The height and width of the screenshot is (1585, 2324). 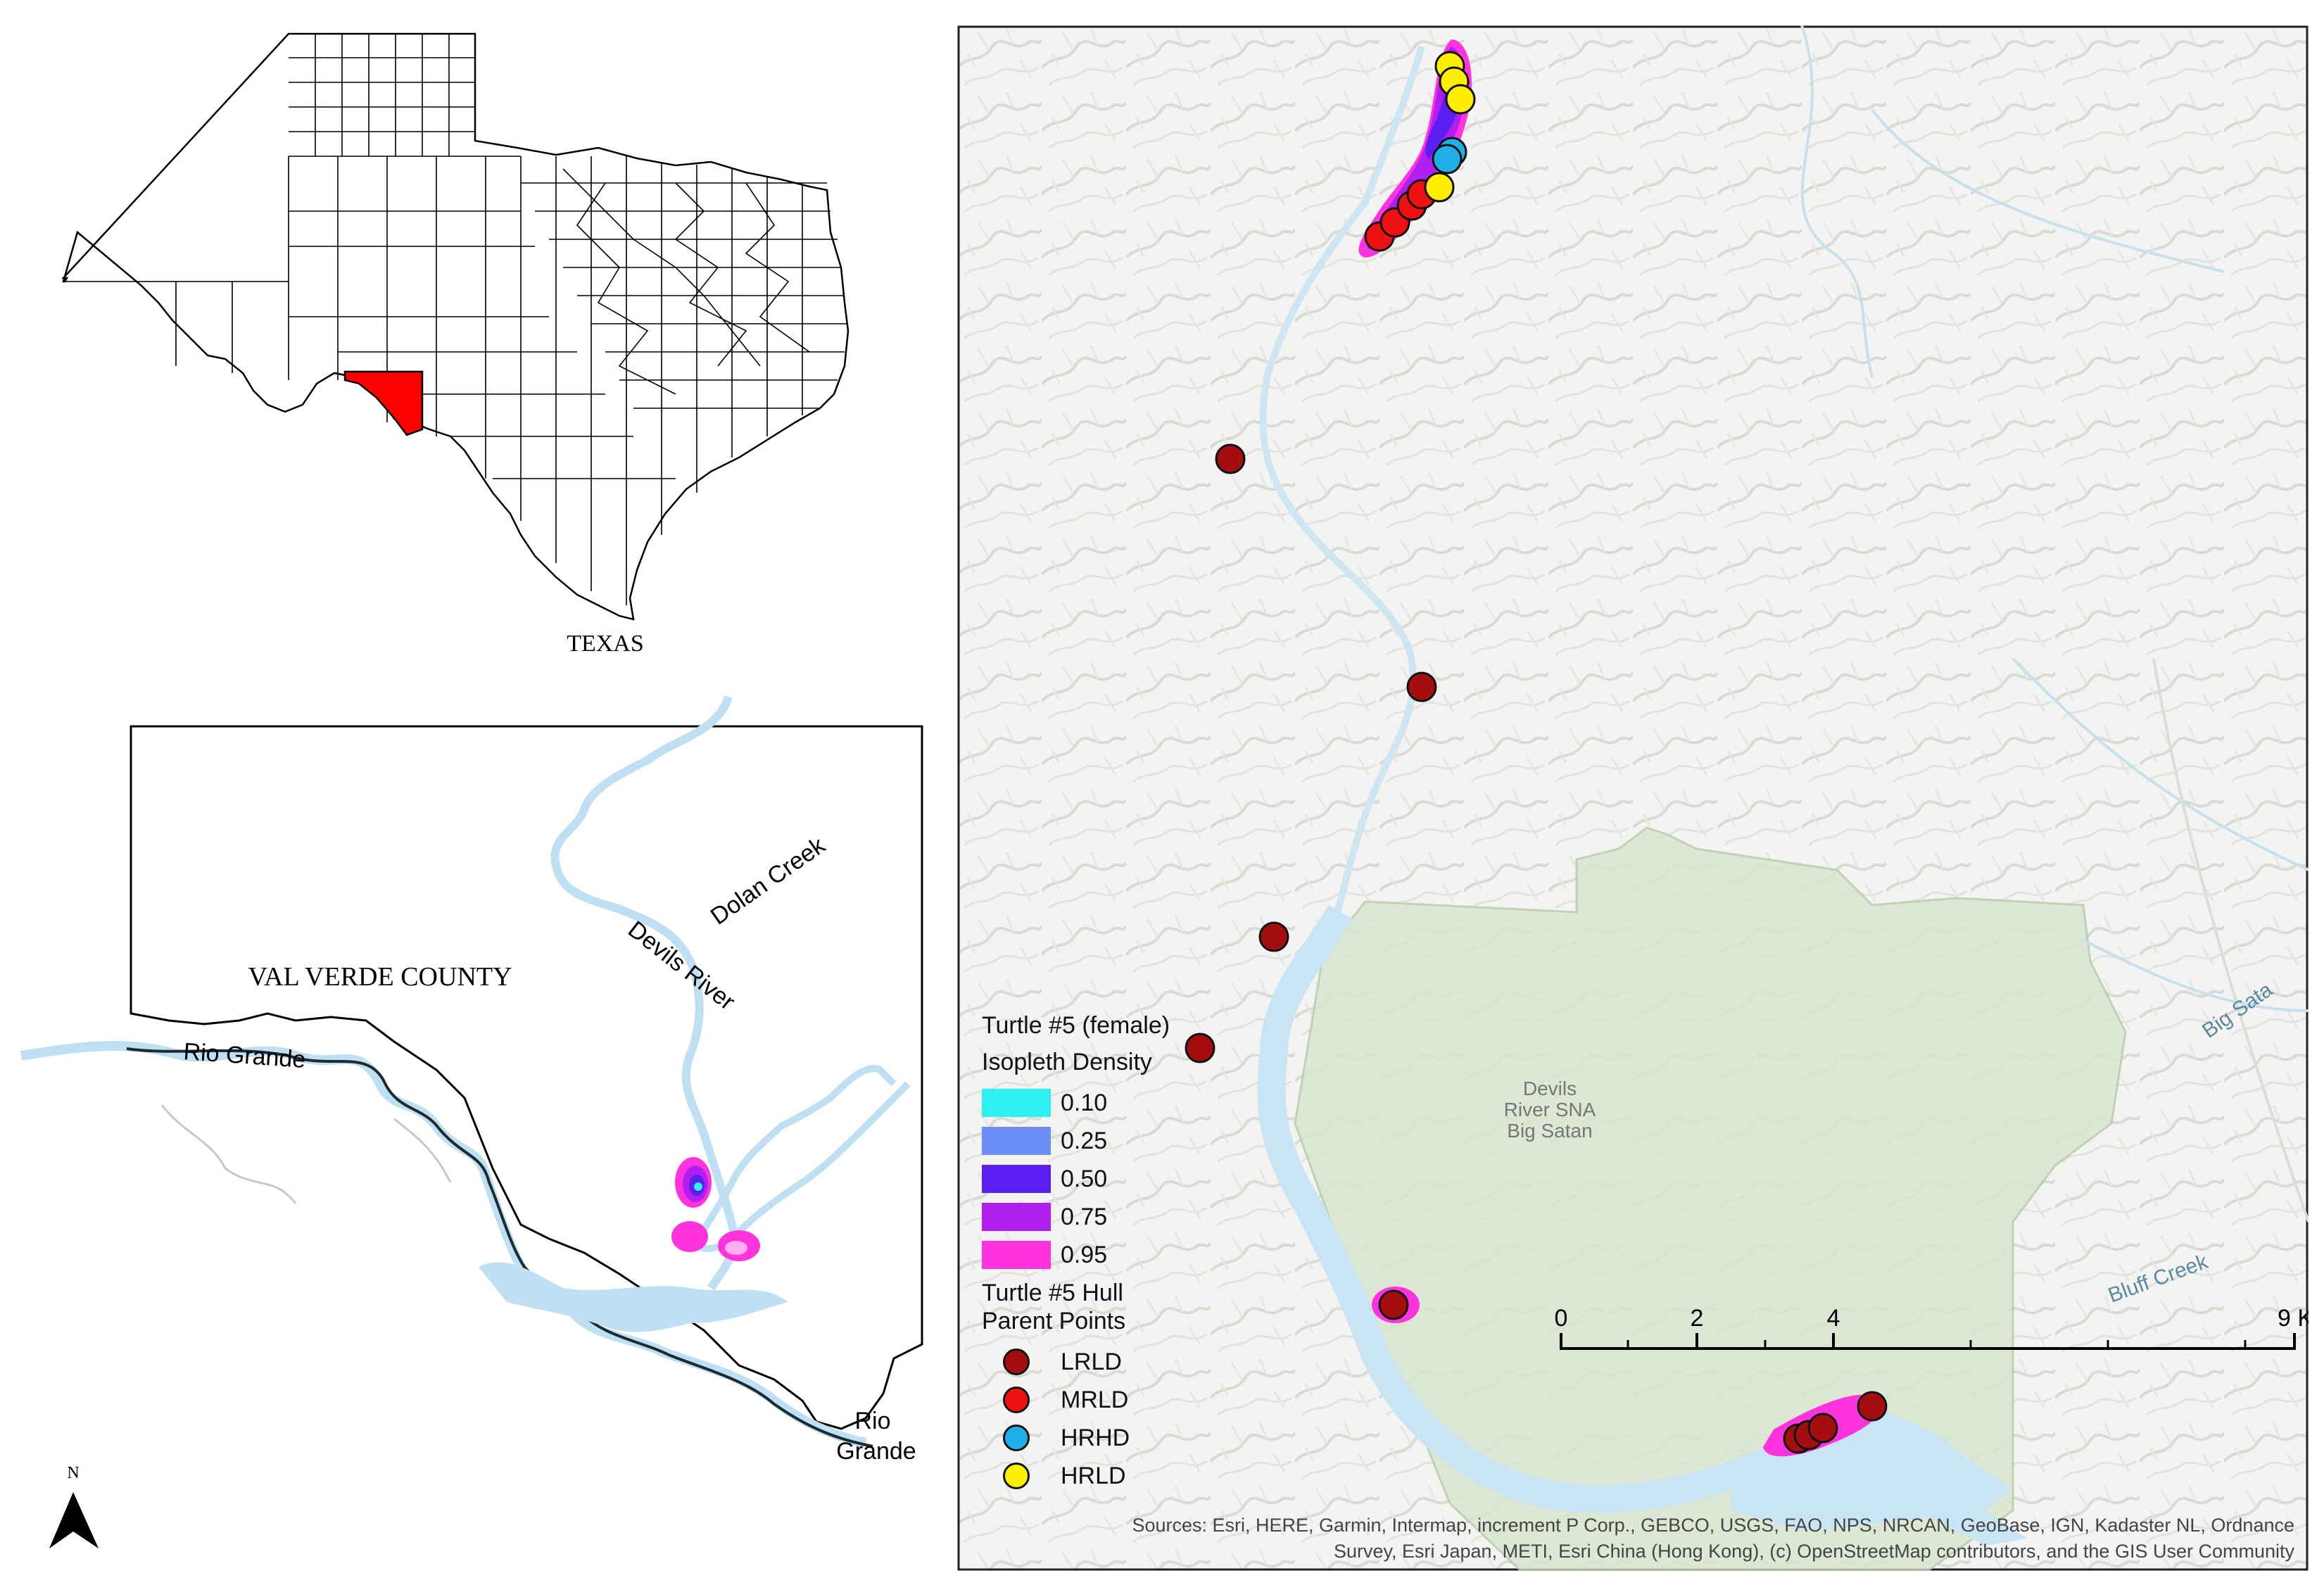 I want to click on scale-end-label: 9 Kilometers, so click(x=2293, y=1318).